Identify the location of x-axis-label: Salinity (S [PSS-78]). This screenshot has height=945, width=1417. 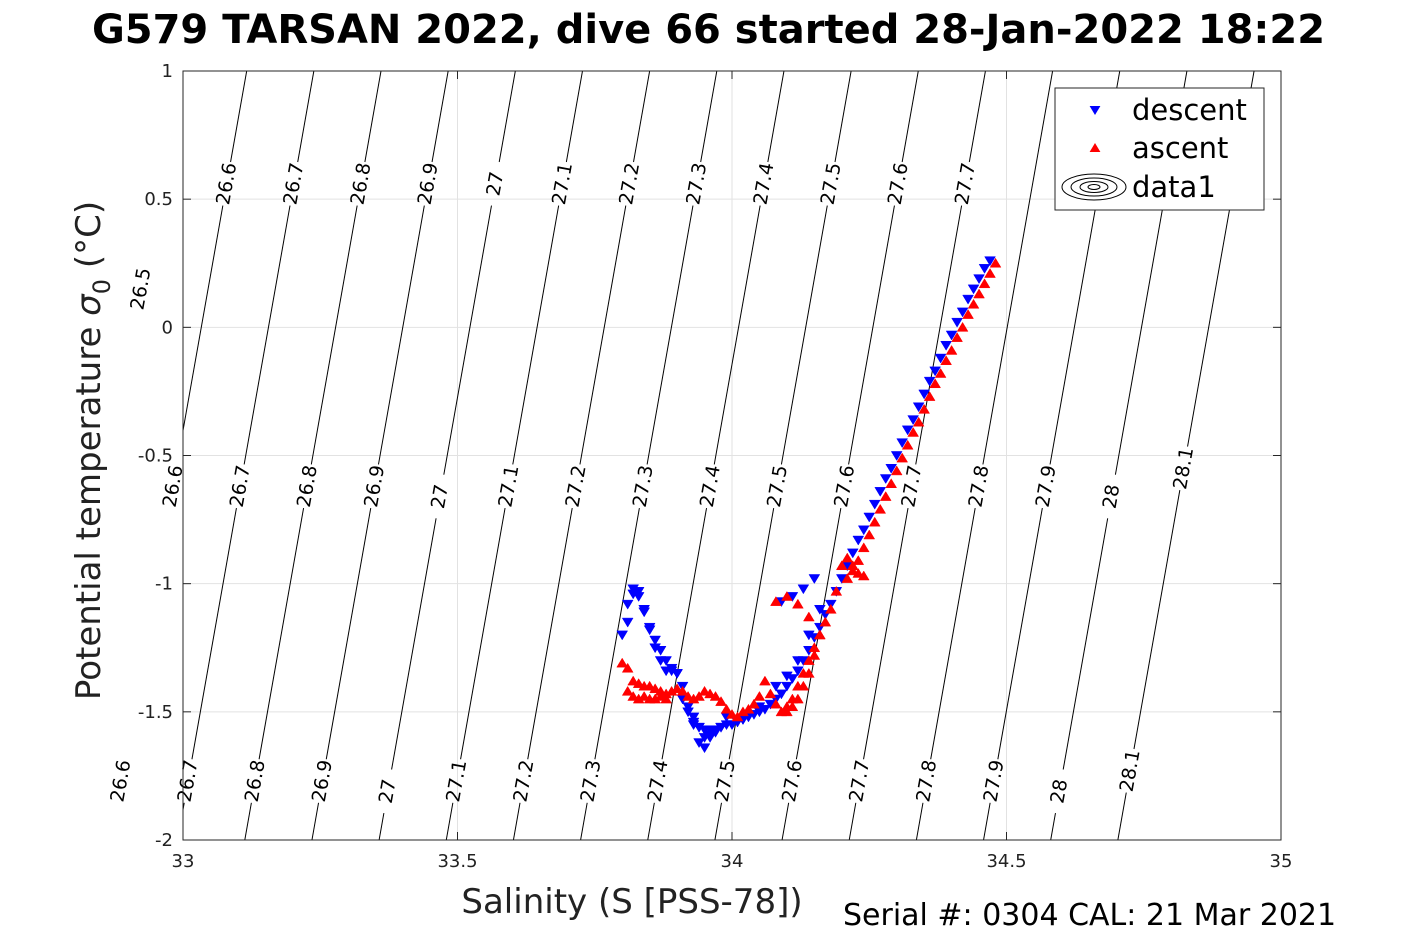
(631, 902).